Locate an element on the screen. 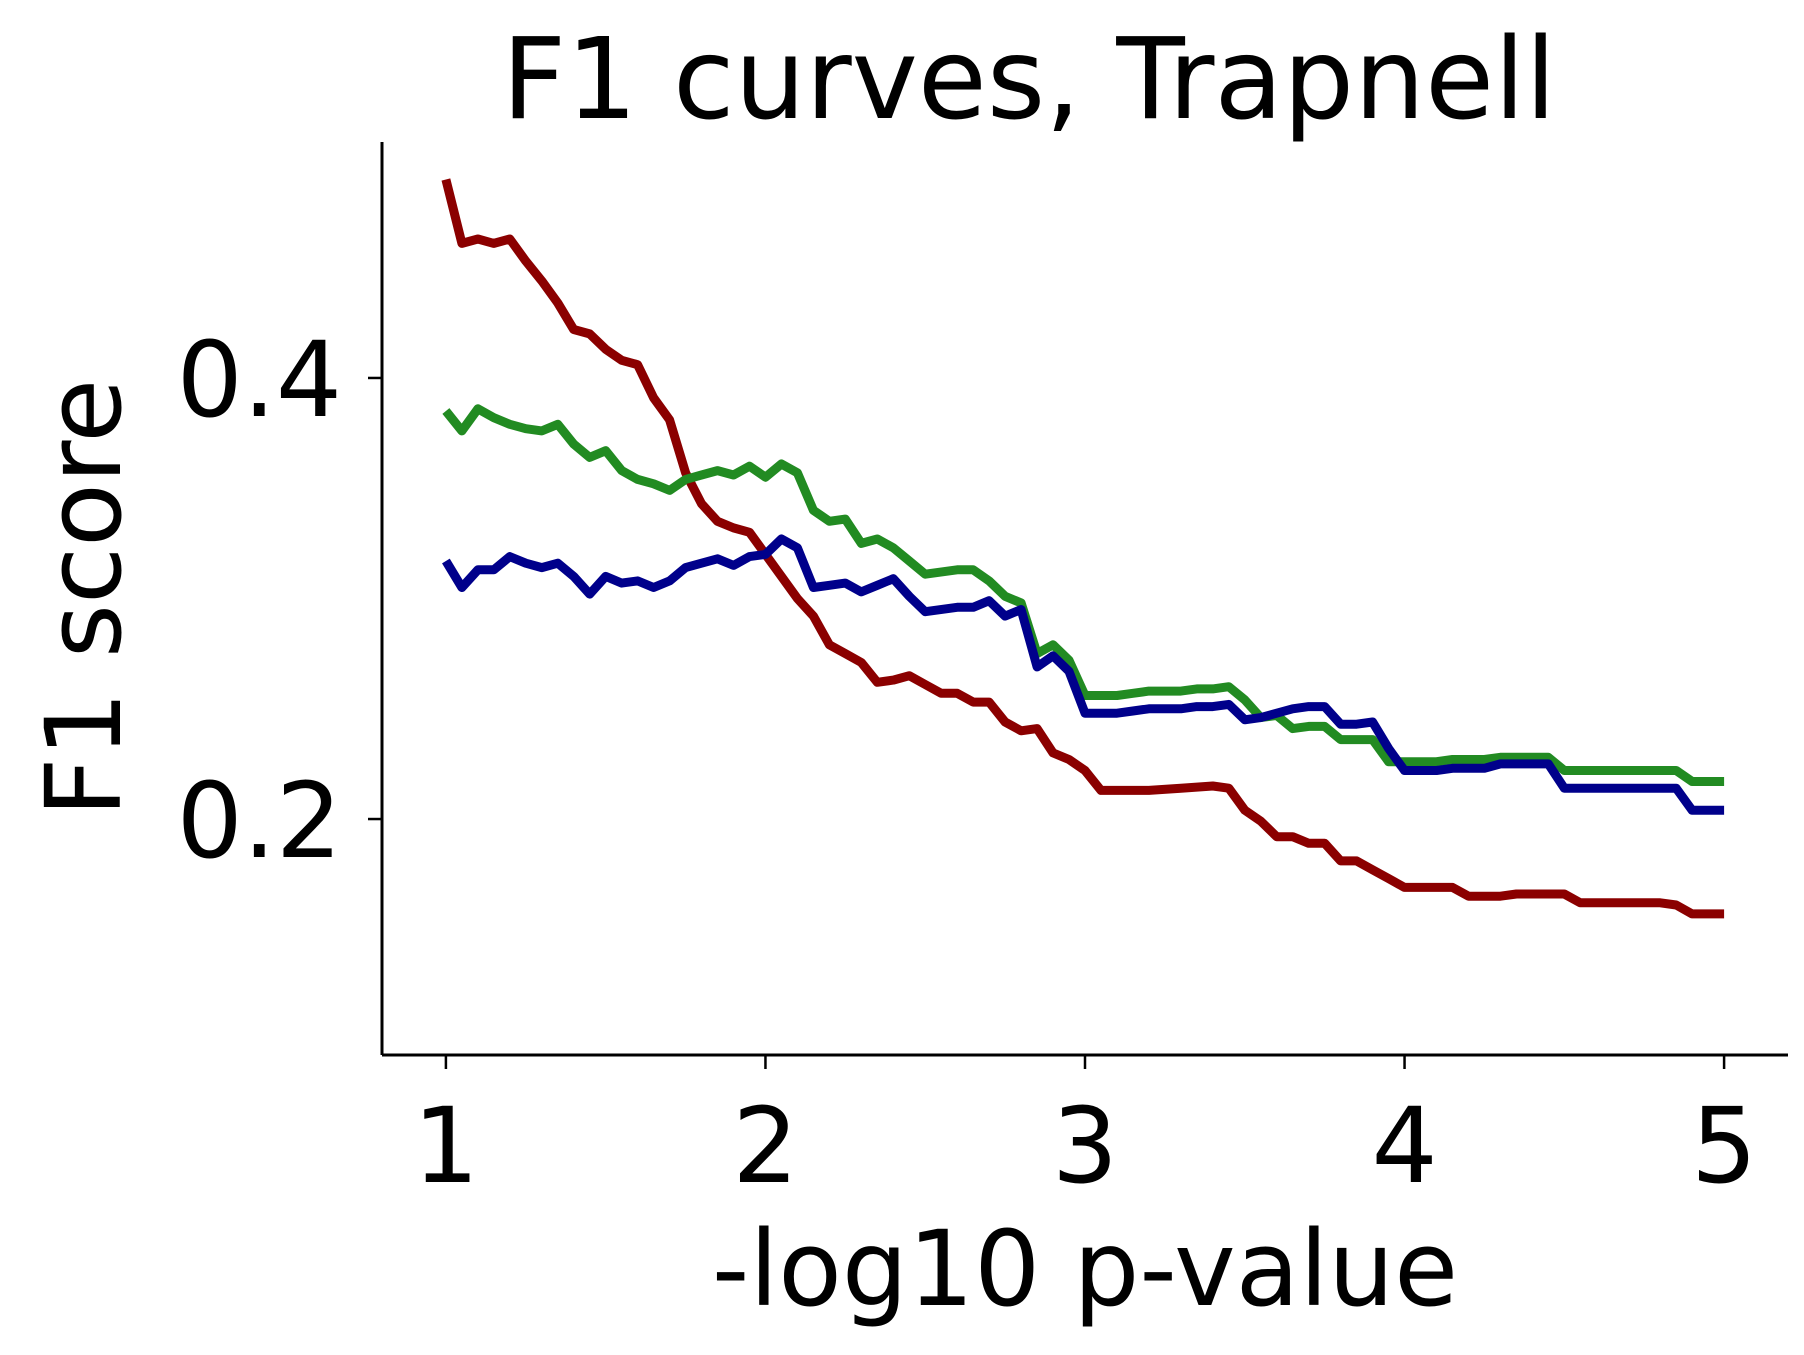  x-tick-label: 1 is located at coordinates (446, 1146).